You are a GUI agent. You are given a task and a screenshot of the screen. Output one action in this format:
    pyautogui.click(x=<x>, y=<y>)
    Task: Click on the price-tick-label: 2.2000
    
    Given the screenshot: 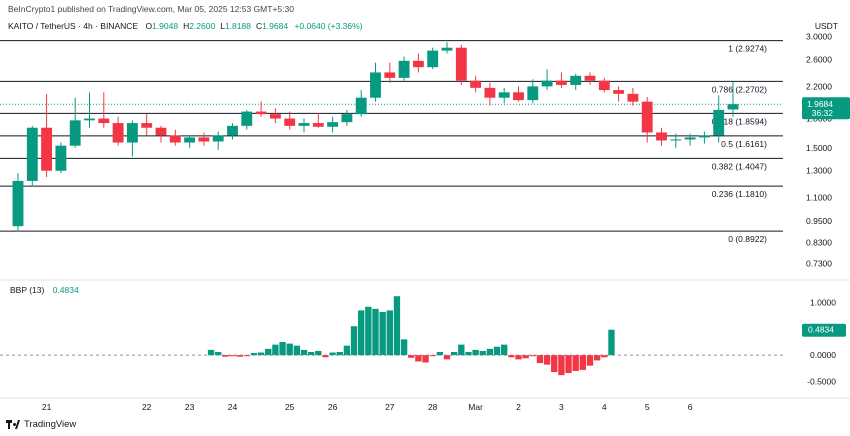 What is the action you would take?
    pyautogui.click(x=819, y=86)
    